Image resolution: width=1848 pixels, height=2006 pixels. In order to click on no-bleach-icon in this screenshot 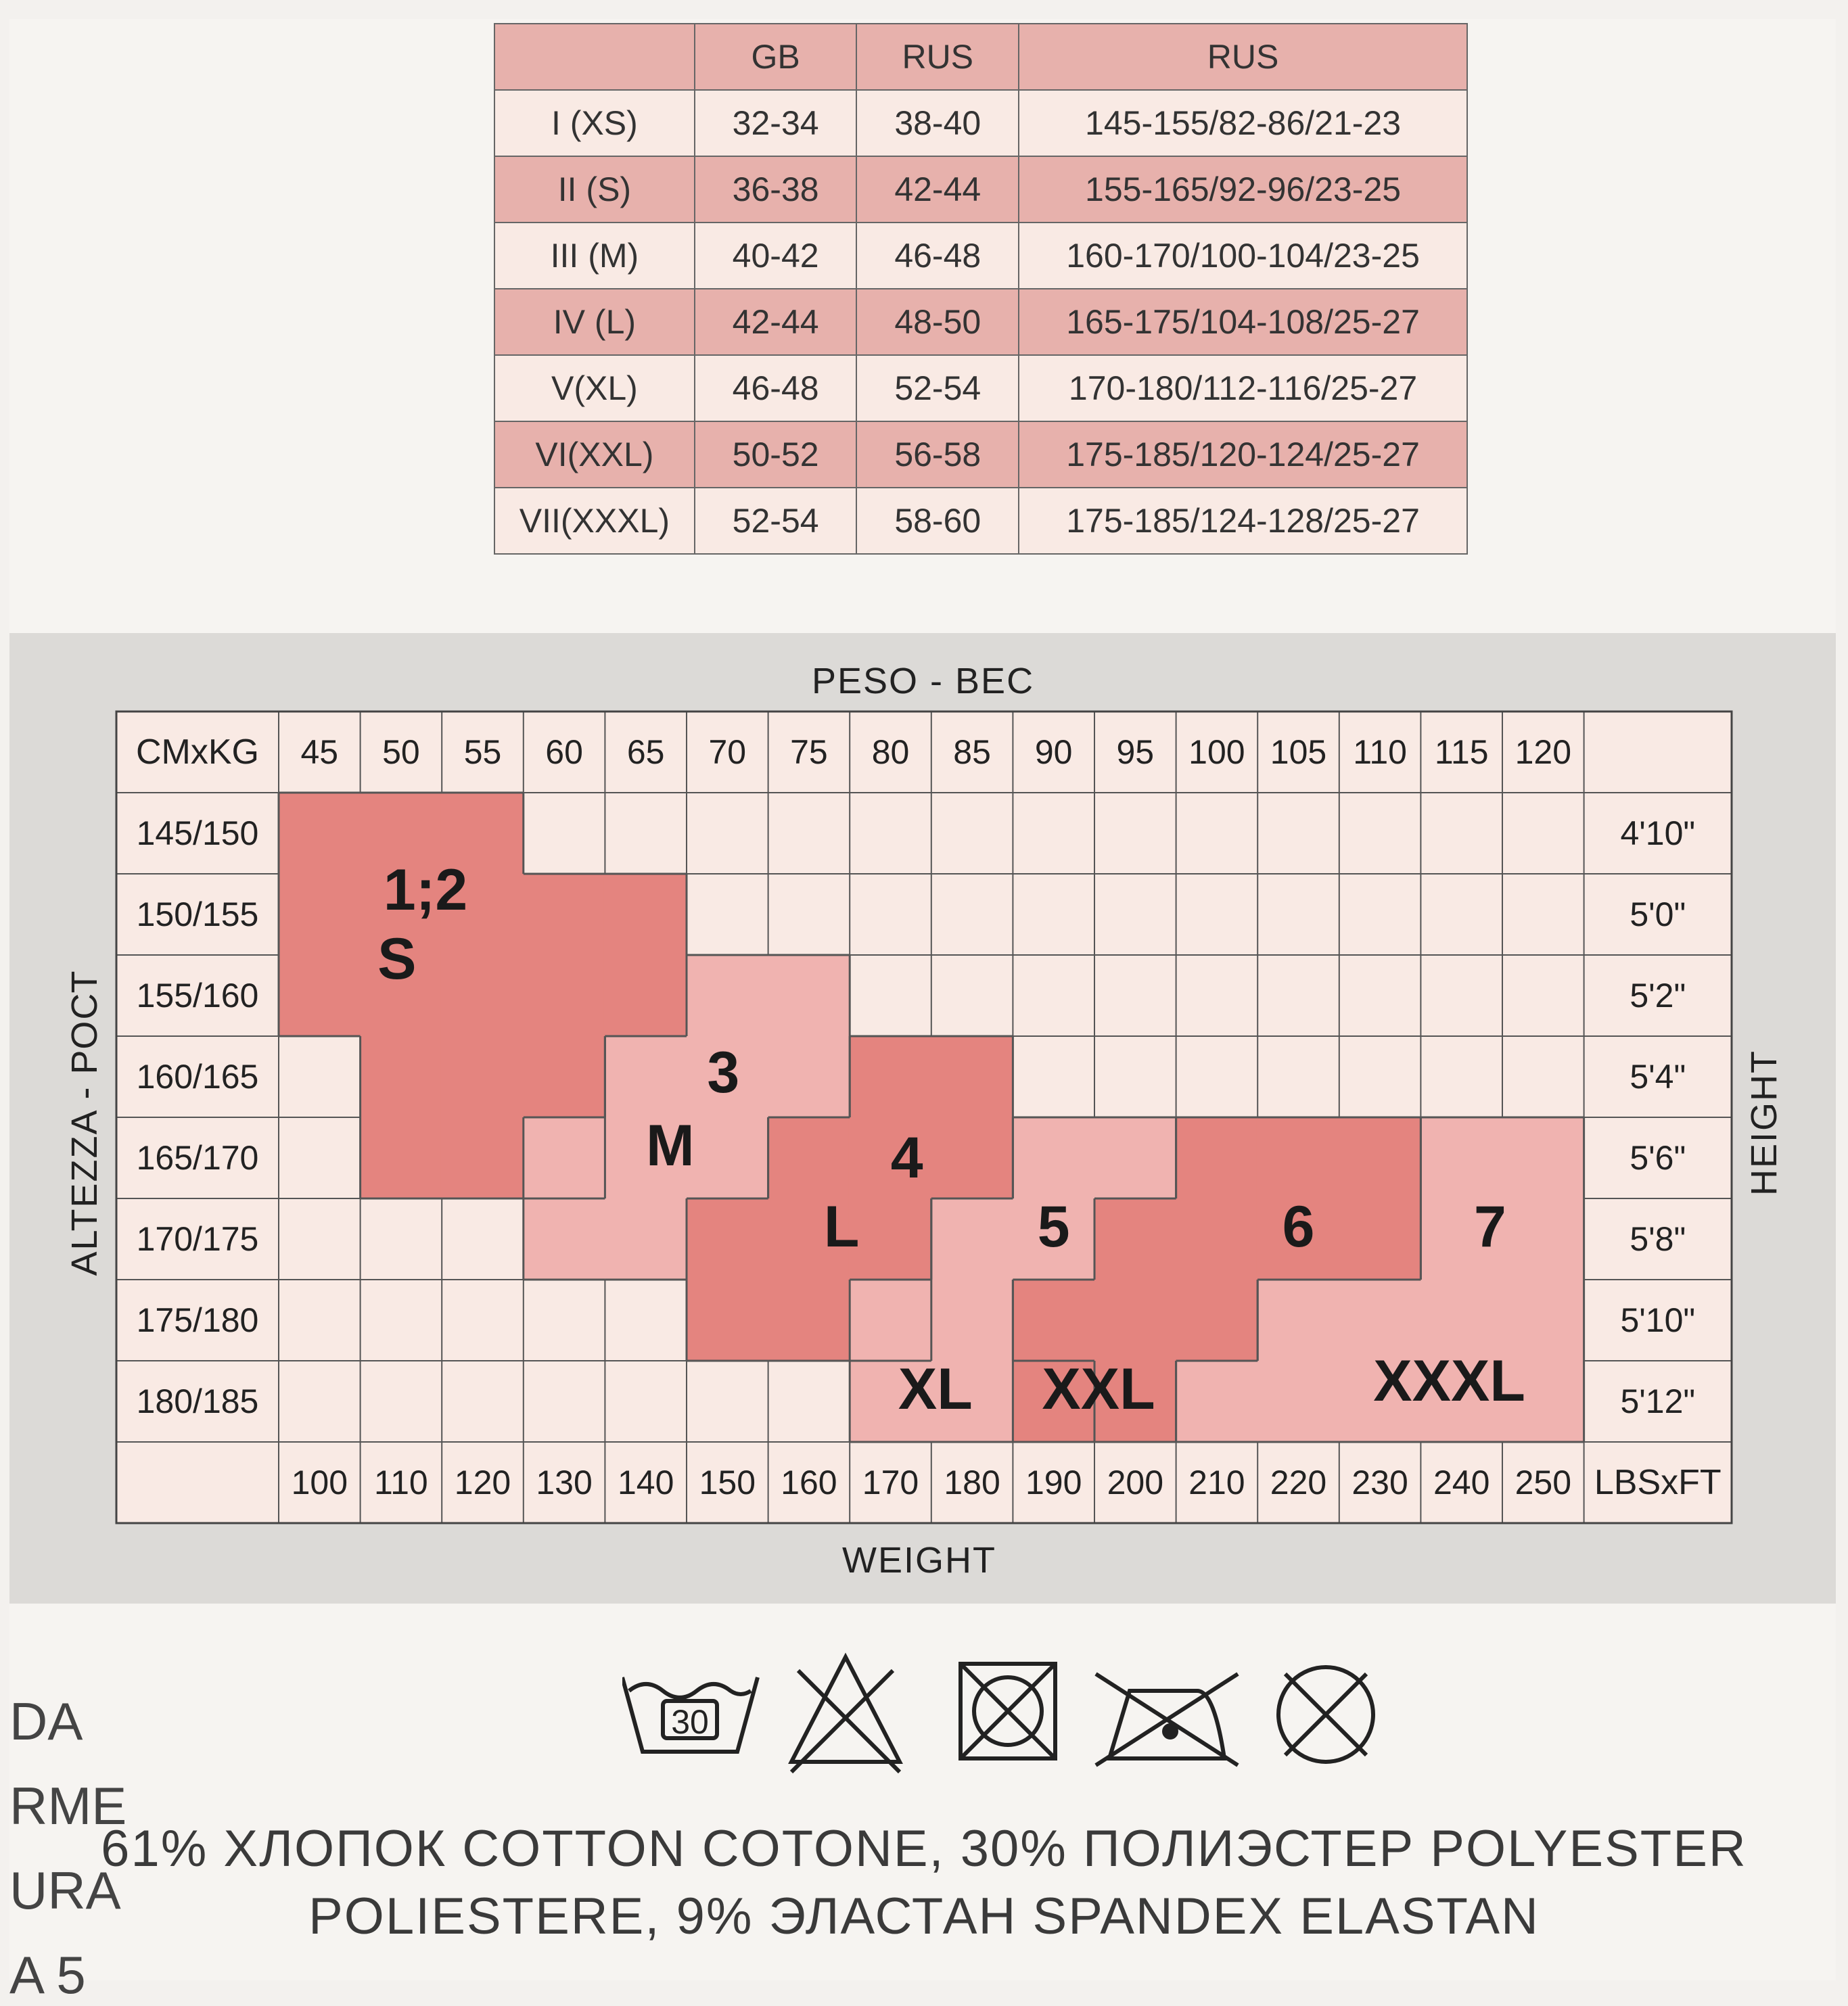, I will do `click(845, 1713)`.